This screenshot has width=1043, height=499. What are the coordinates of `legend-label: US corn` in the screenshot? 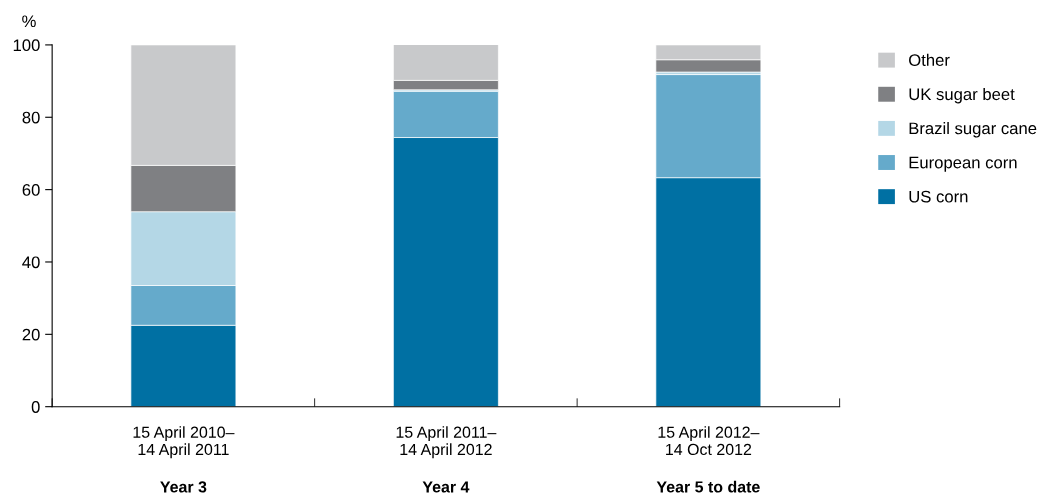 It's located at (938, 196).